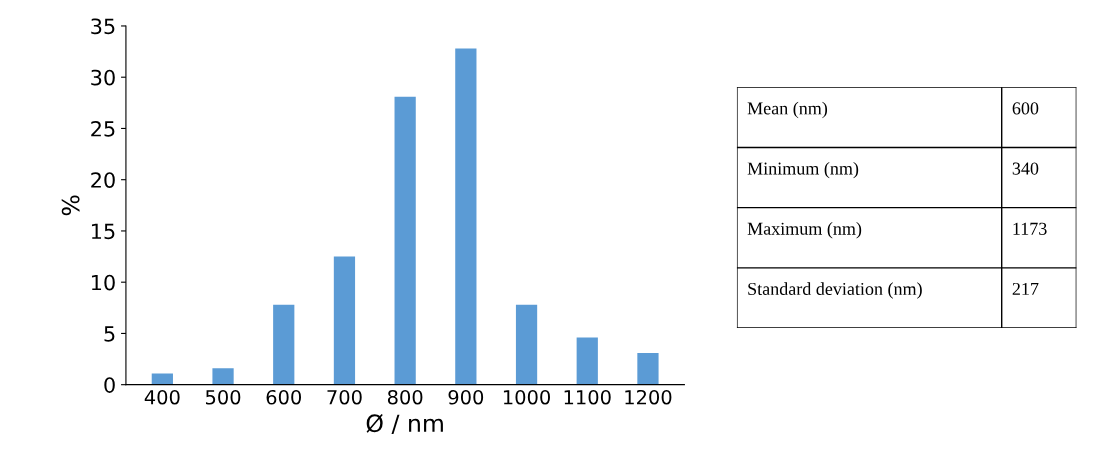 The image size is (1095, 472). I want to click on y-tick-label: 20, so click(103, 180).